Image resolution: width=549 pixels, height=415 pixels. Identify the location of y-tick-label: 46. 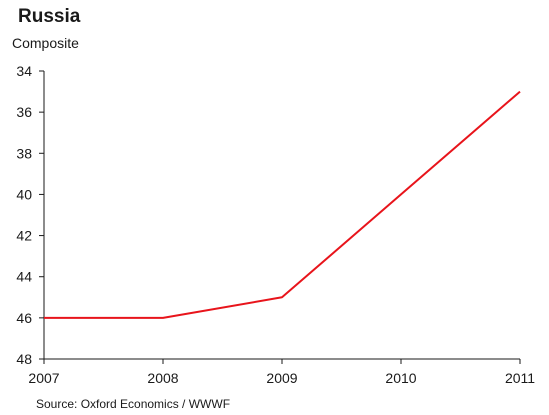
(24, 318).